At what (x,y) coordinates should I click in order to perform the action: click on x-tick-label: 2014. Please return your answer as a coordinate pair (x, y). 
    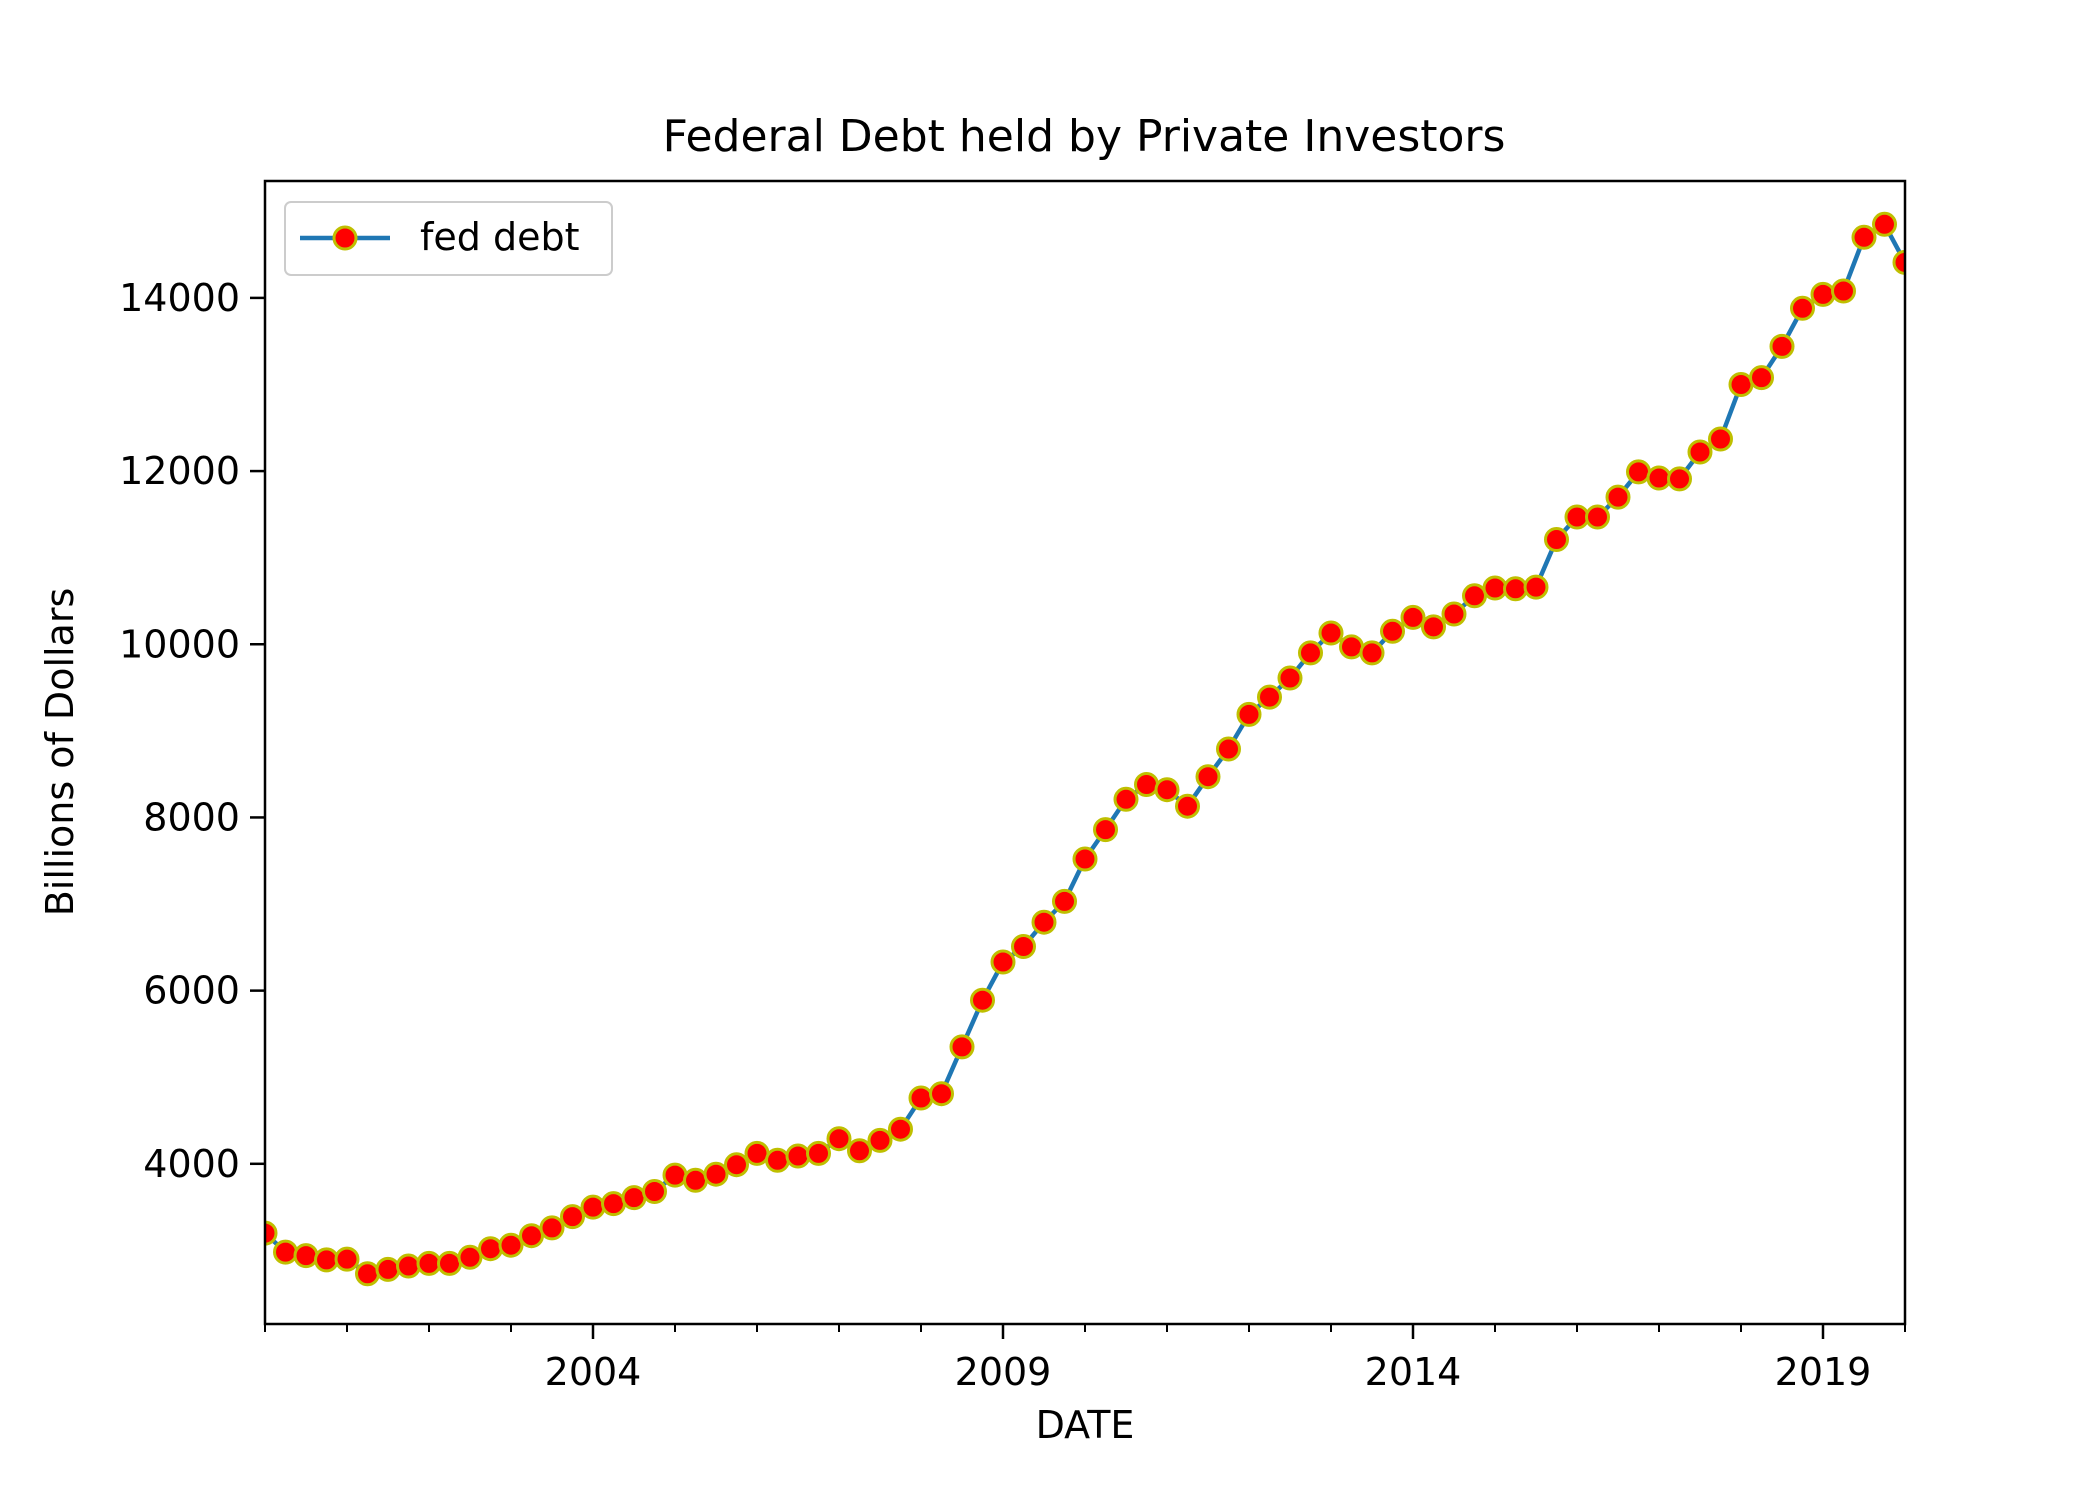
    Looking at the image, I should click on (1413, 1372).